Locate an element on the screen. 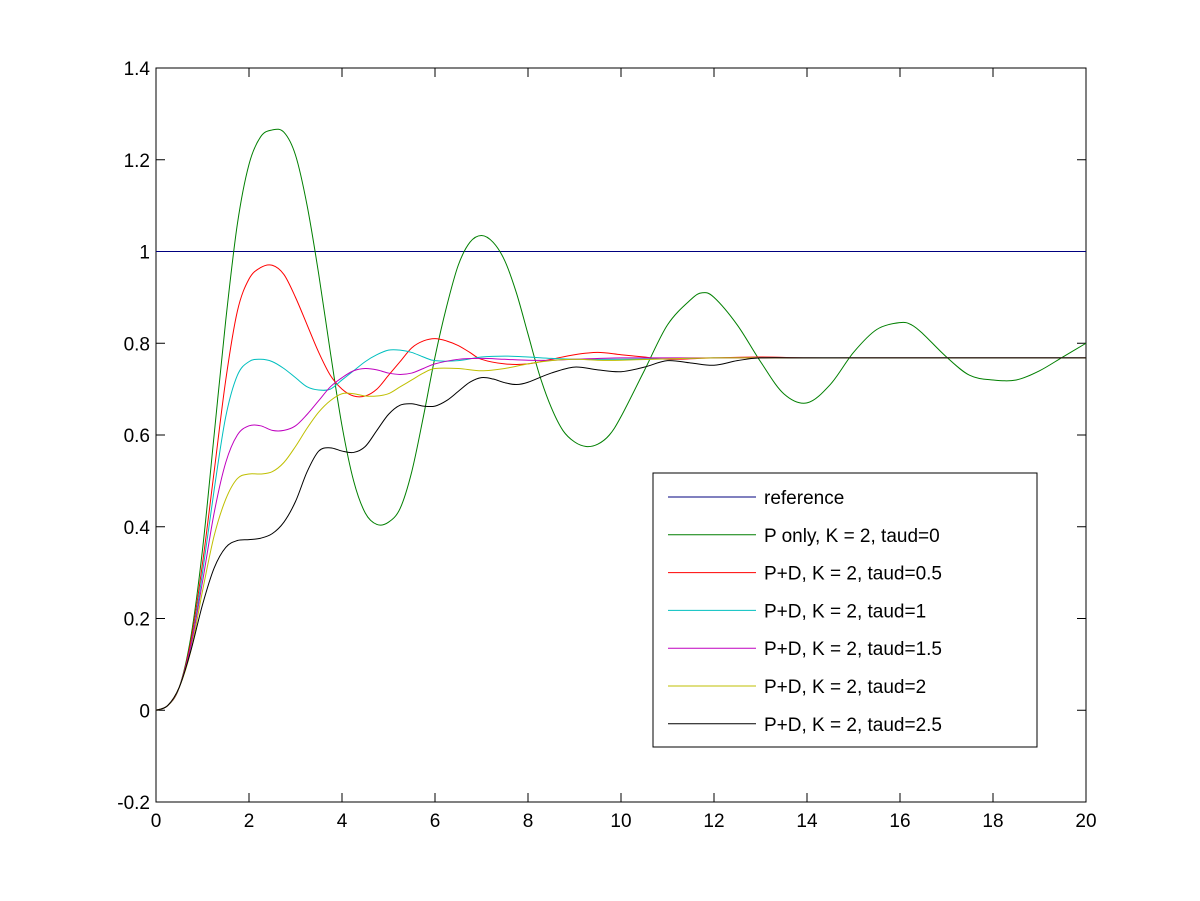  legend-label: P+D, K = 2, taud=1 is located at coordinates (845, 611).